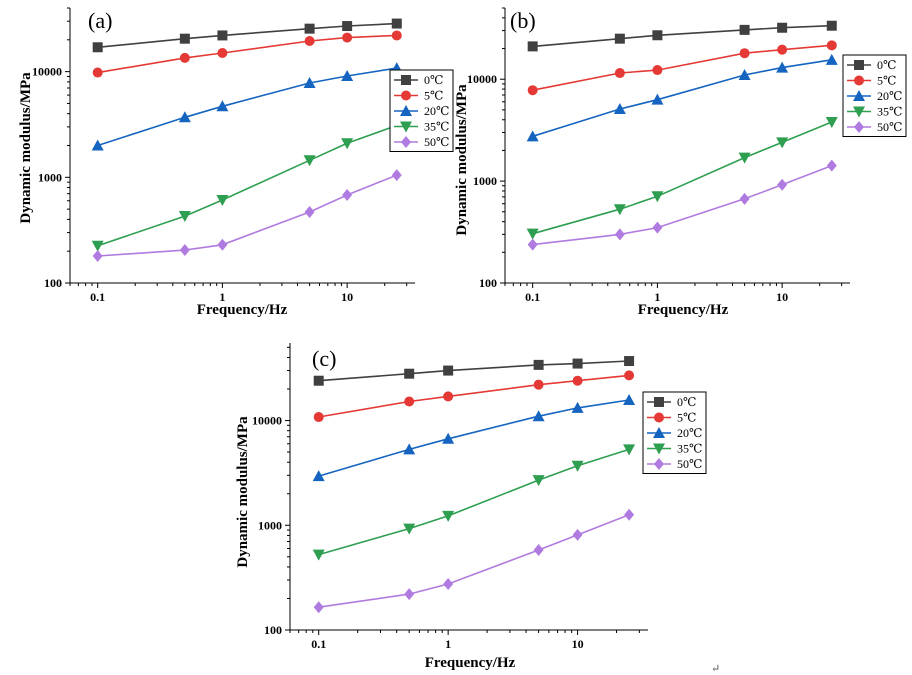 The image size is (912, 675). What do you see at coordinates (273, 630) in the screenshot?
I see `y-tick-label: 100` at bounding box center [273, 630].